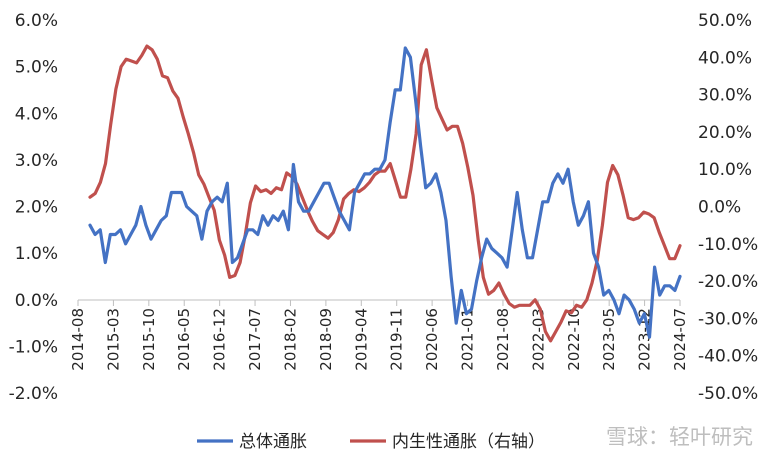 This screenshot has height=467, width=775. I want to click on x-tick-label: 2015-10, so click(149, 339).